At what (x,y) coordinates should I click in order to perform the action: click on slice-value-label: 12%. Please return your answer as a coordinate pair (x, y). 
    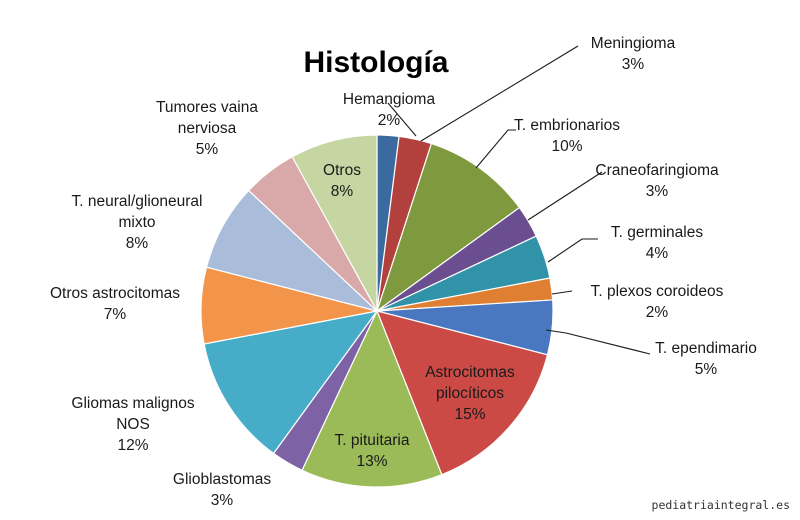
    Looking at the image, I should click on (132, 445).